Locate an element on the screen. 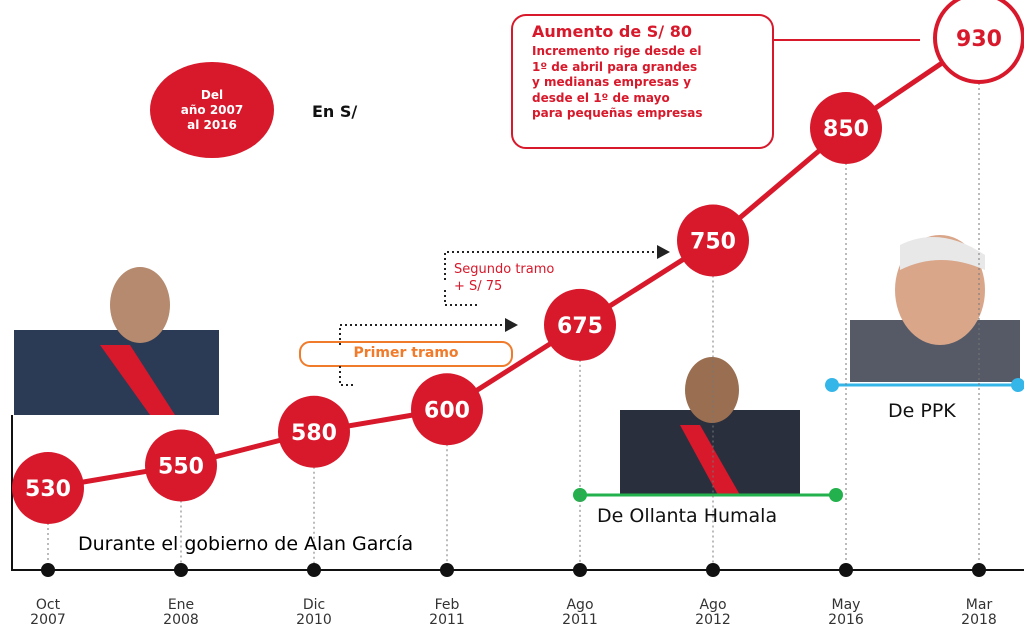 This screenshot has height=635, width=1024. photo-ppk is located at coordinates (935, 308).